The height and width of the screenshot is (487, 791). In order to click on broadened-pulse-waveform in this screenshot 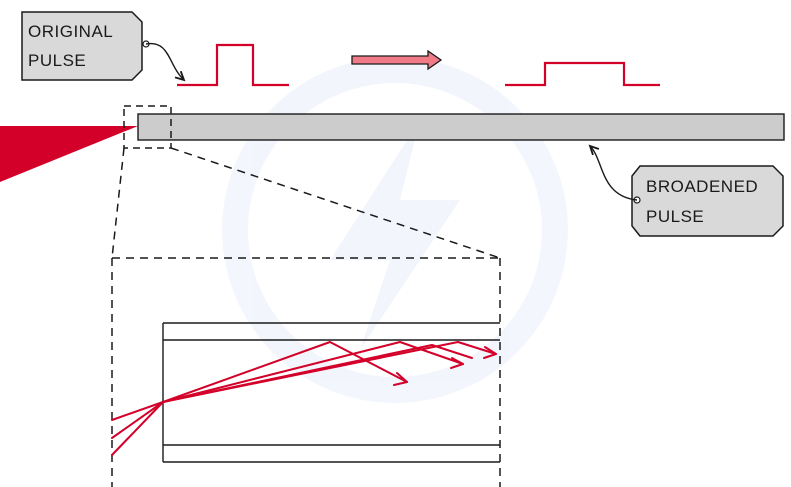, I will do `click(582, 74)`.